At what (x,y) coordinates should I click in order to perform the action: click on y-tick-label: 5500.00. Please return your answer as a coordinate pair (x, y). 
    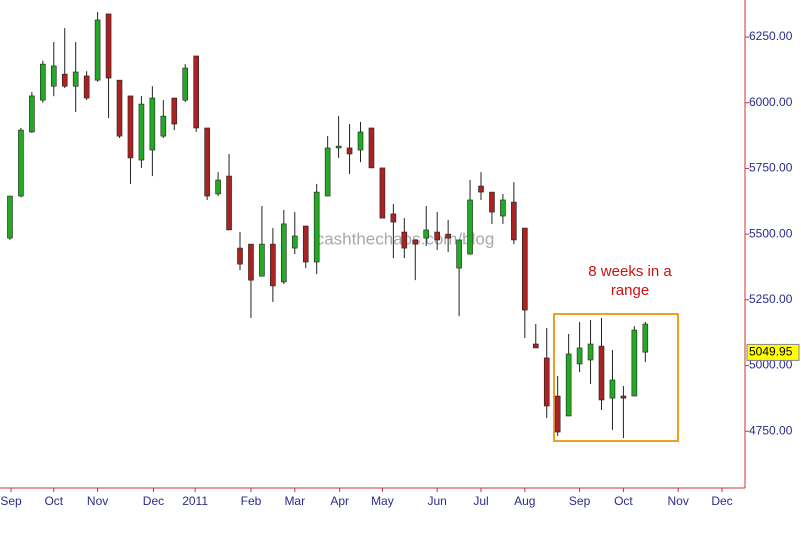
    Looking at the image, I should click on (771, 233).